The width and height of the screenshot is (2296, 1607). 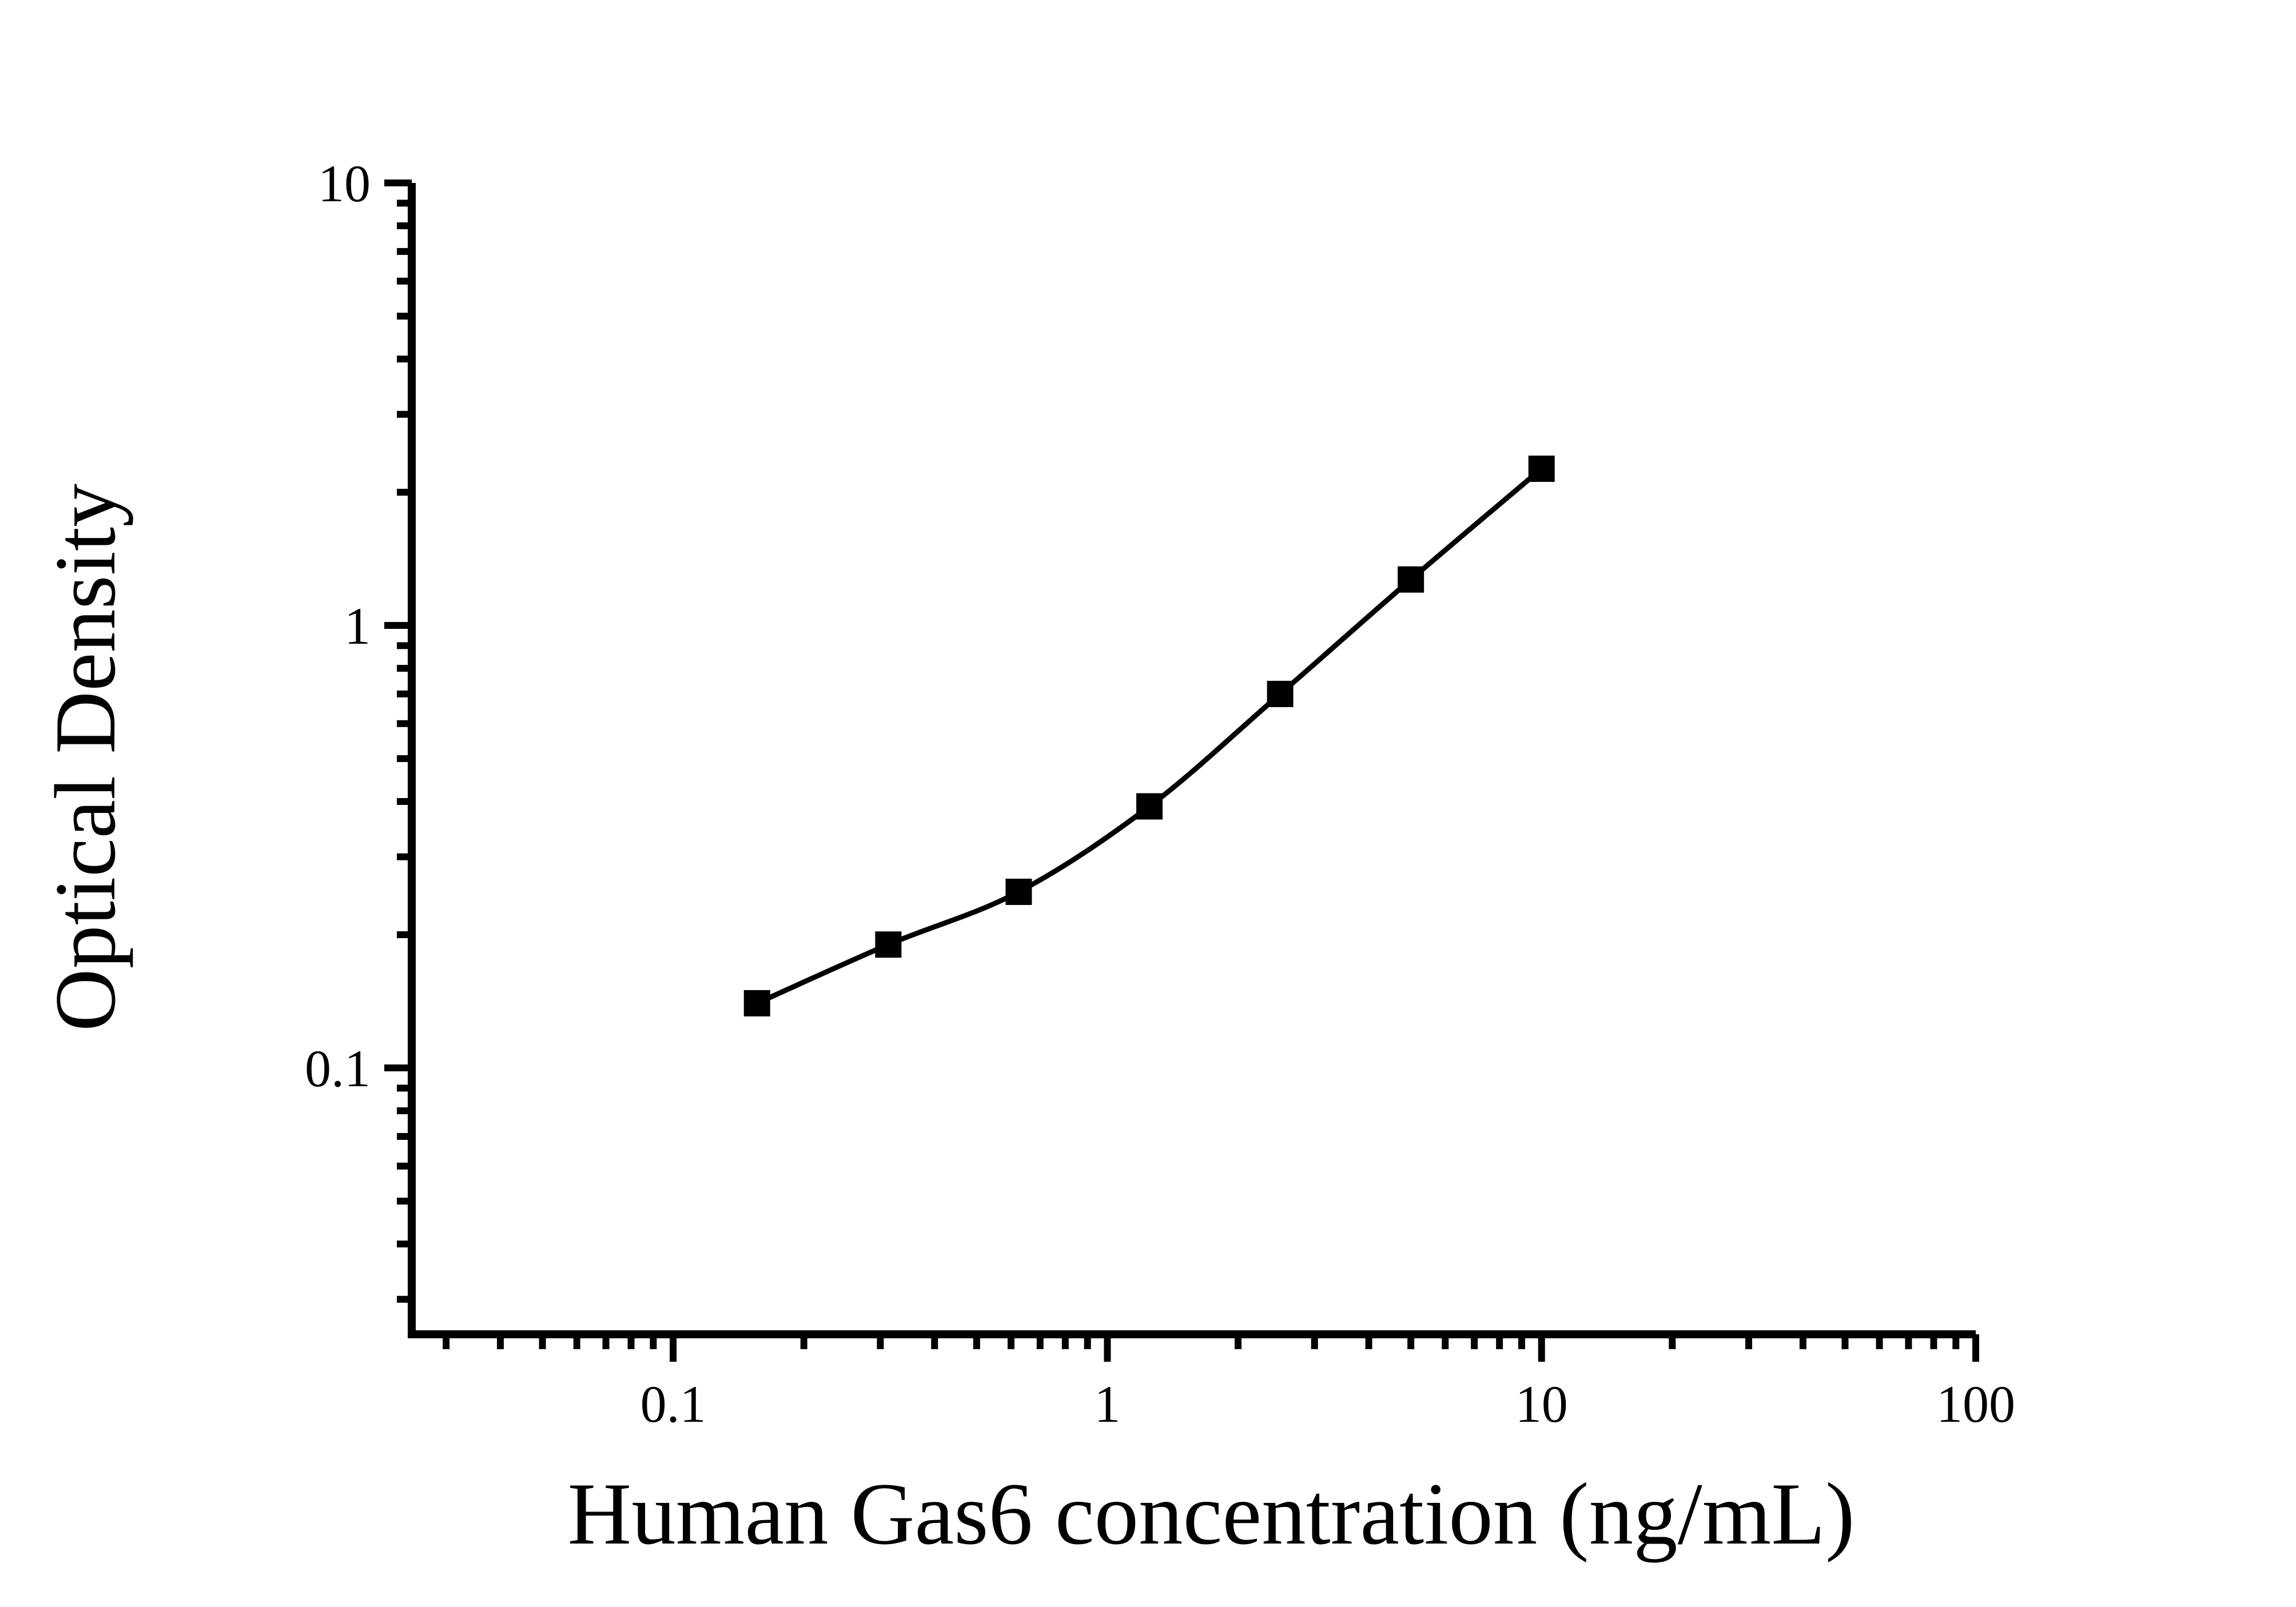 I want to click on x-tick-label: 10, so click(x=1541, y=1404).